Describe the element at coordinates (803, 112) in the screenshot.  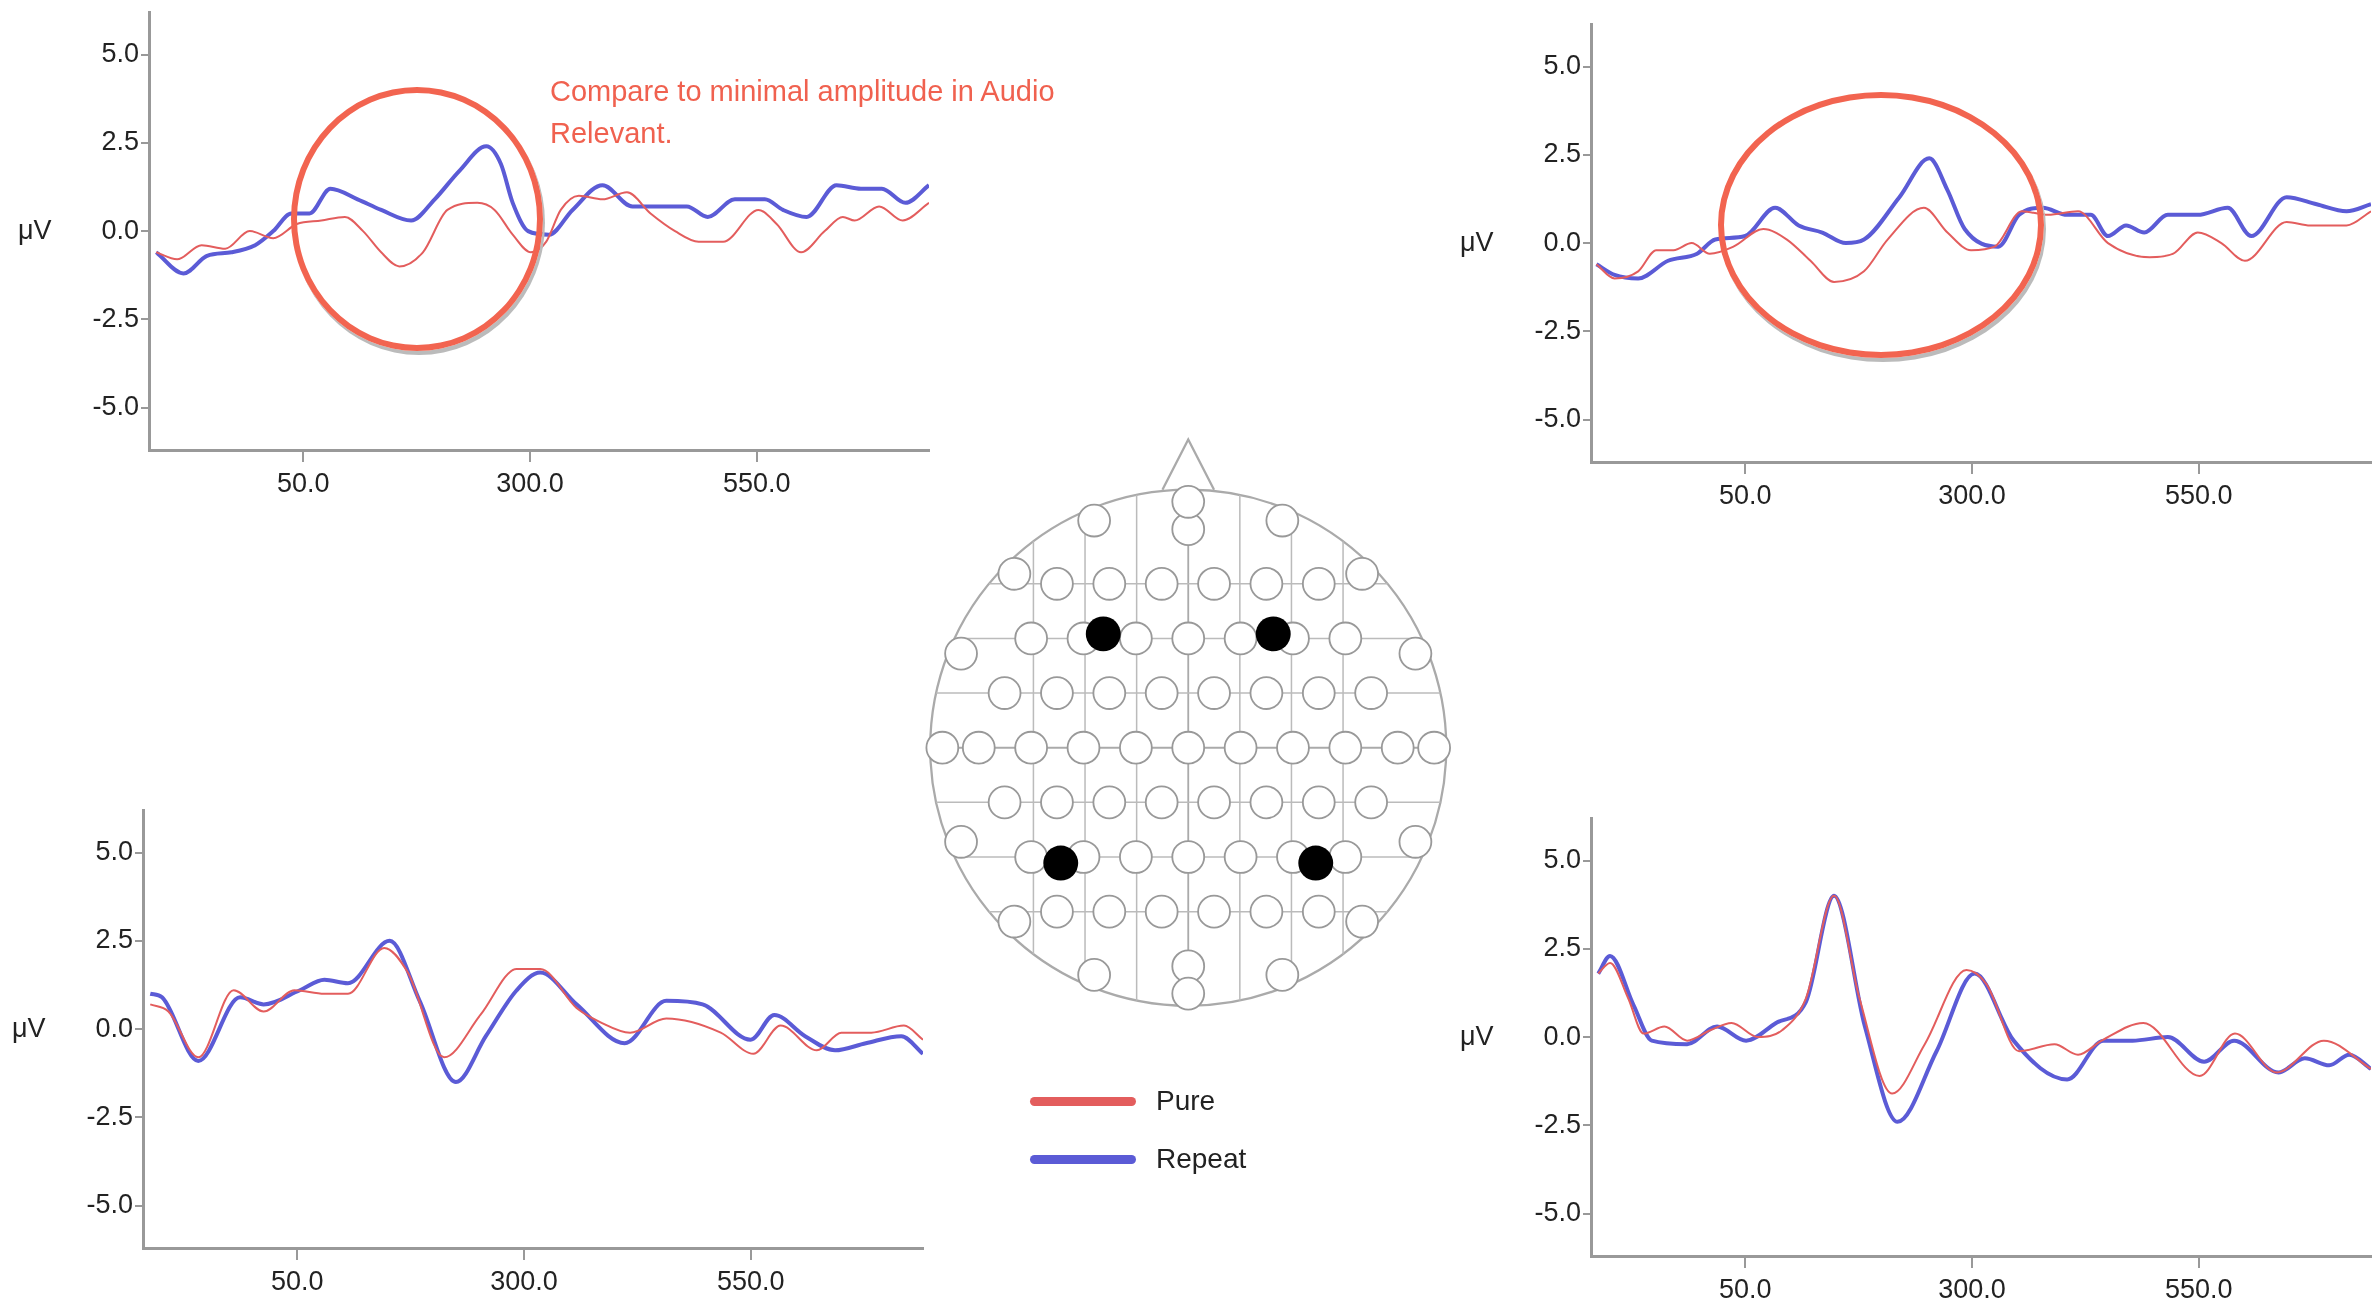
I see `annotation: Compare to minimal amplitude in Audio Relevant.` at that location.